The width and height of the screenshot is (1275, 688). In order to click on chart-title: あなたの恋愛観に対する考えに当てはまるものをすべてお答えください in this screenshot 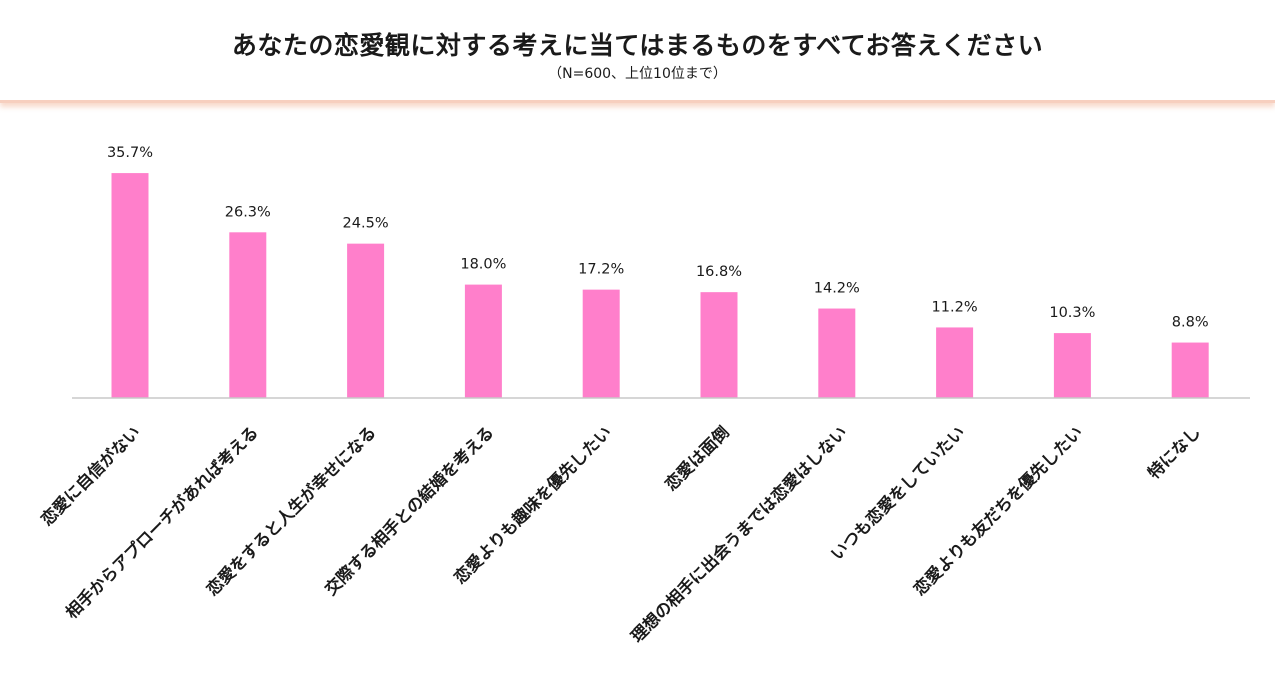, I will do `click(637, 45)`.